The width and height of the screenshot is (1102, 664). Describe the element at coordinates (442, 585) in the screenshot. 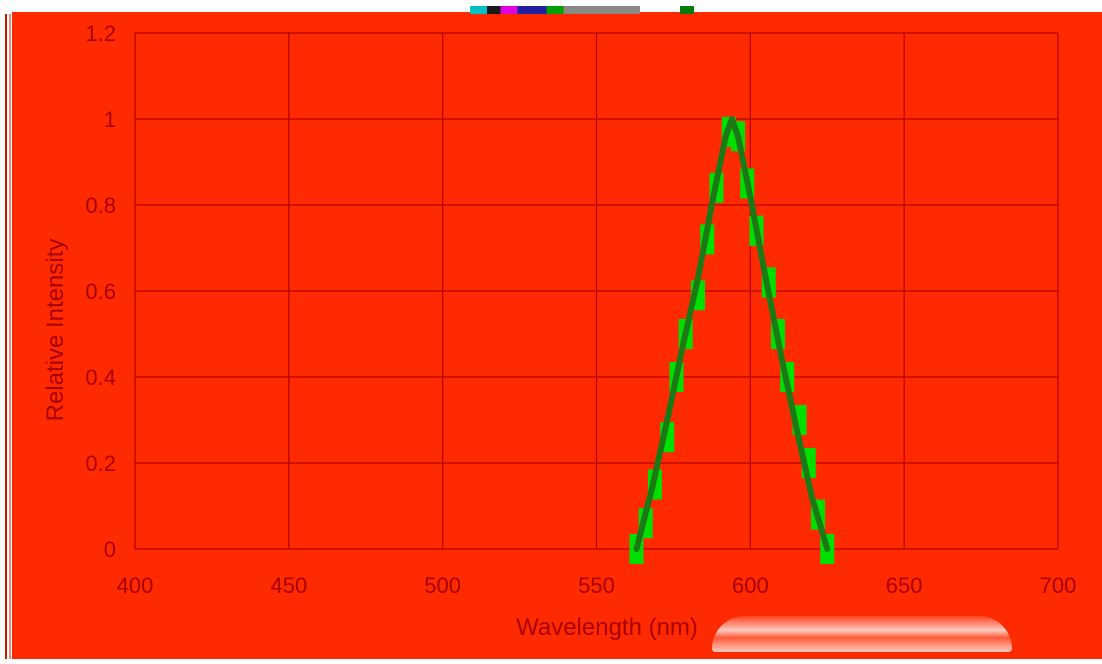

I see `x-tick-label: 500` at that location.